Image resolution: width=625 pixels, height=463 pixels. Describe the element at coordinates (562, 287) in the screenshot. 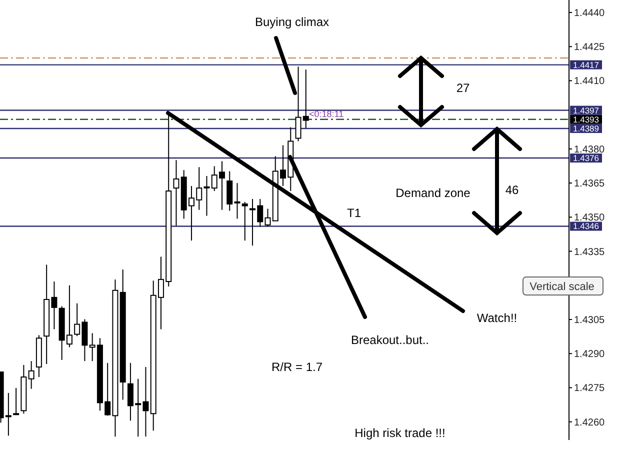

I see `annotation: Vertical scale` at that location.